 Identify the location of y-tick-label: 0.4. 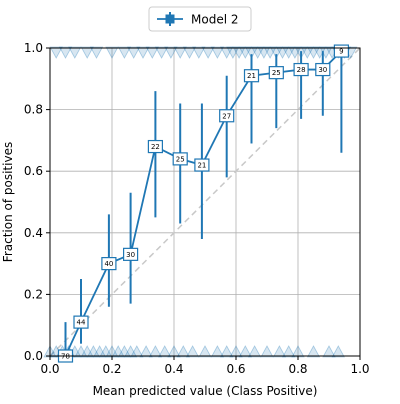
(33, 233).